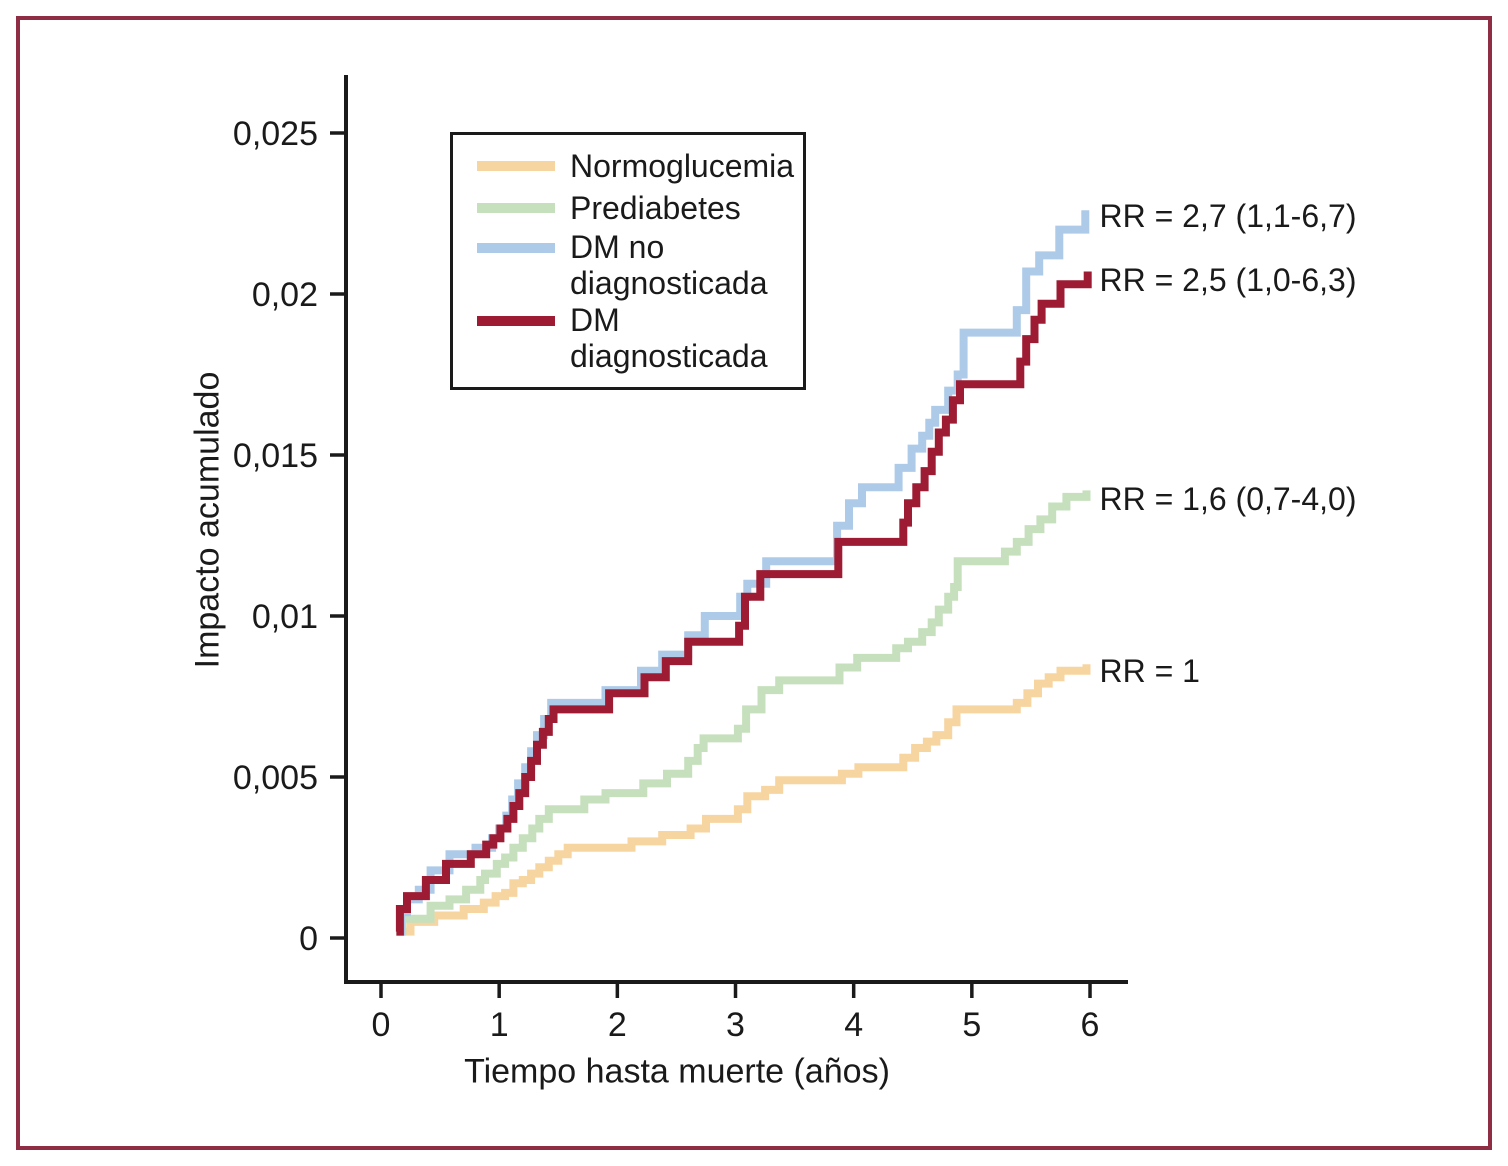 This screenshot has height=1166, width=1508. What do you see at coordinates (275, 778) in the screenshot?
I see `y-tick-label: 0,005` at bounding box center [275, 778].